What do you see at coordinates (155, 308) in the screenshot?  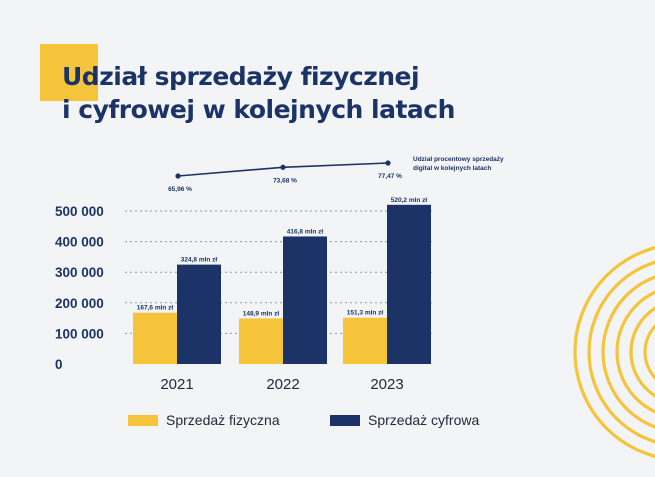 I see `bar-label-physical: 167,6 mln zł` at bounding box center [155, 308].